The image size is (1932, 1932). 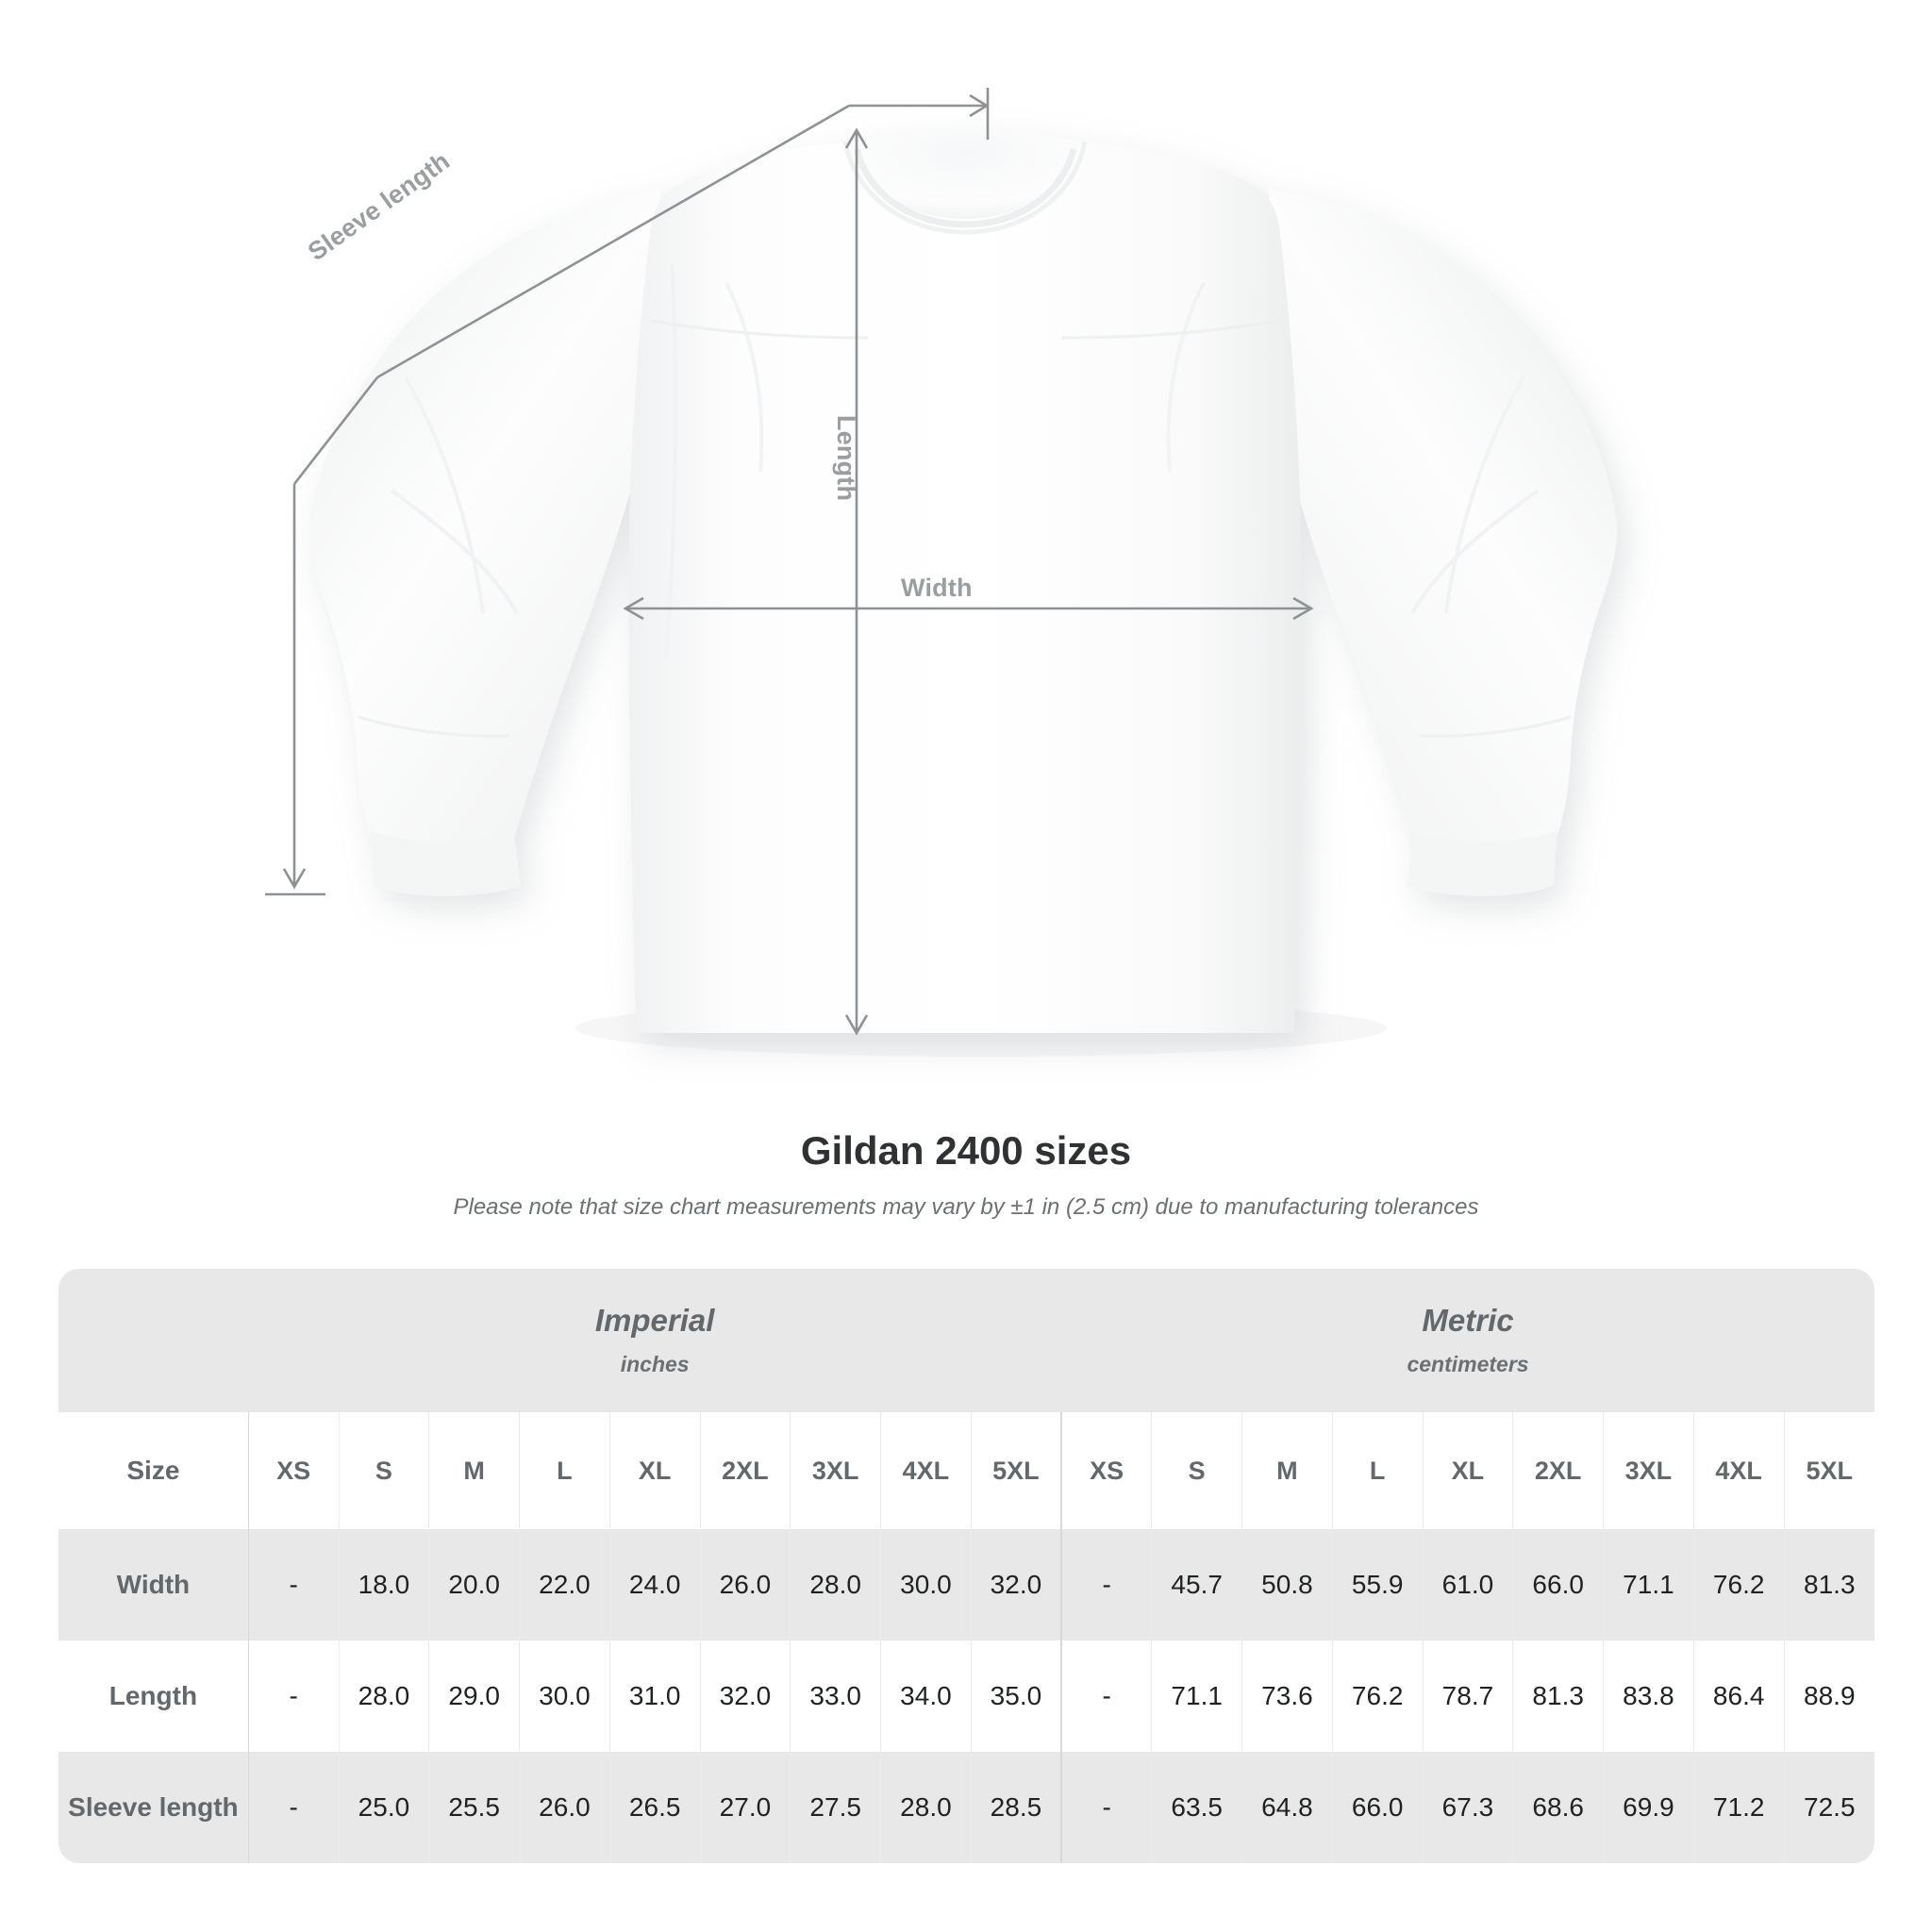 I want to click on size-col-imperial-xs: XS, so click(x=294, y=1471).